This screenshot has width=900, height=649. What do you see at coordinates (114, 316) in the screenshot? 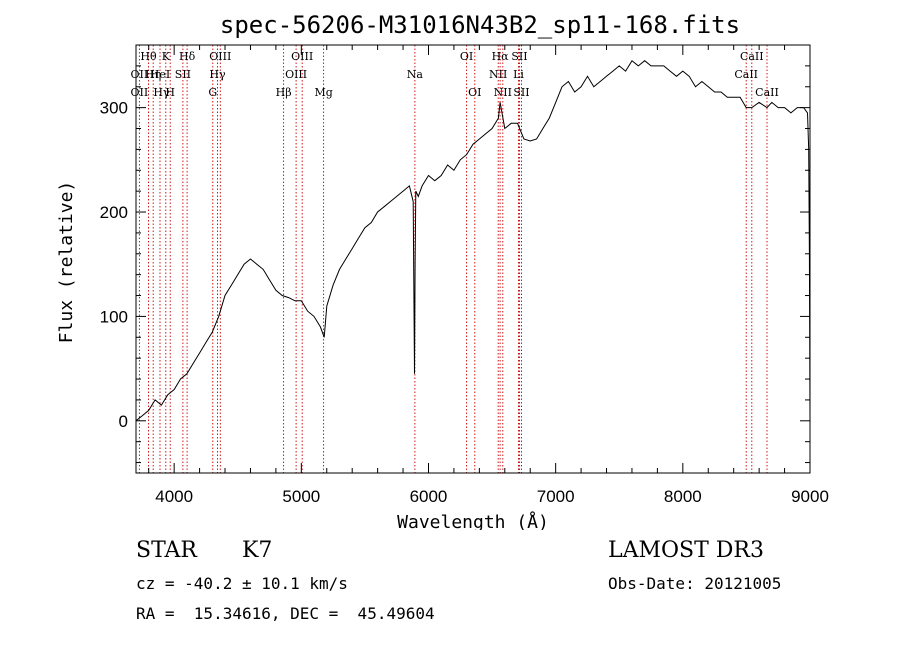
I see `y-tick-label: 100` at bounding box center [114, 316].